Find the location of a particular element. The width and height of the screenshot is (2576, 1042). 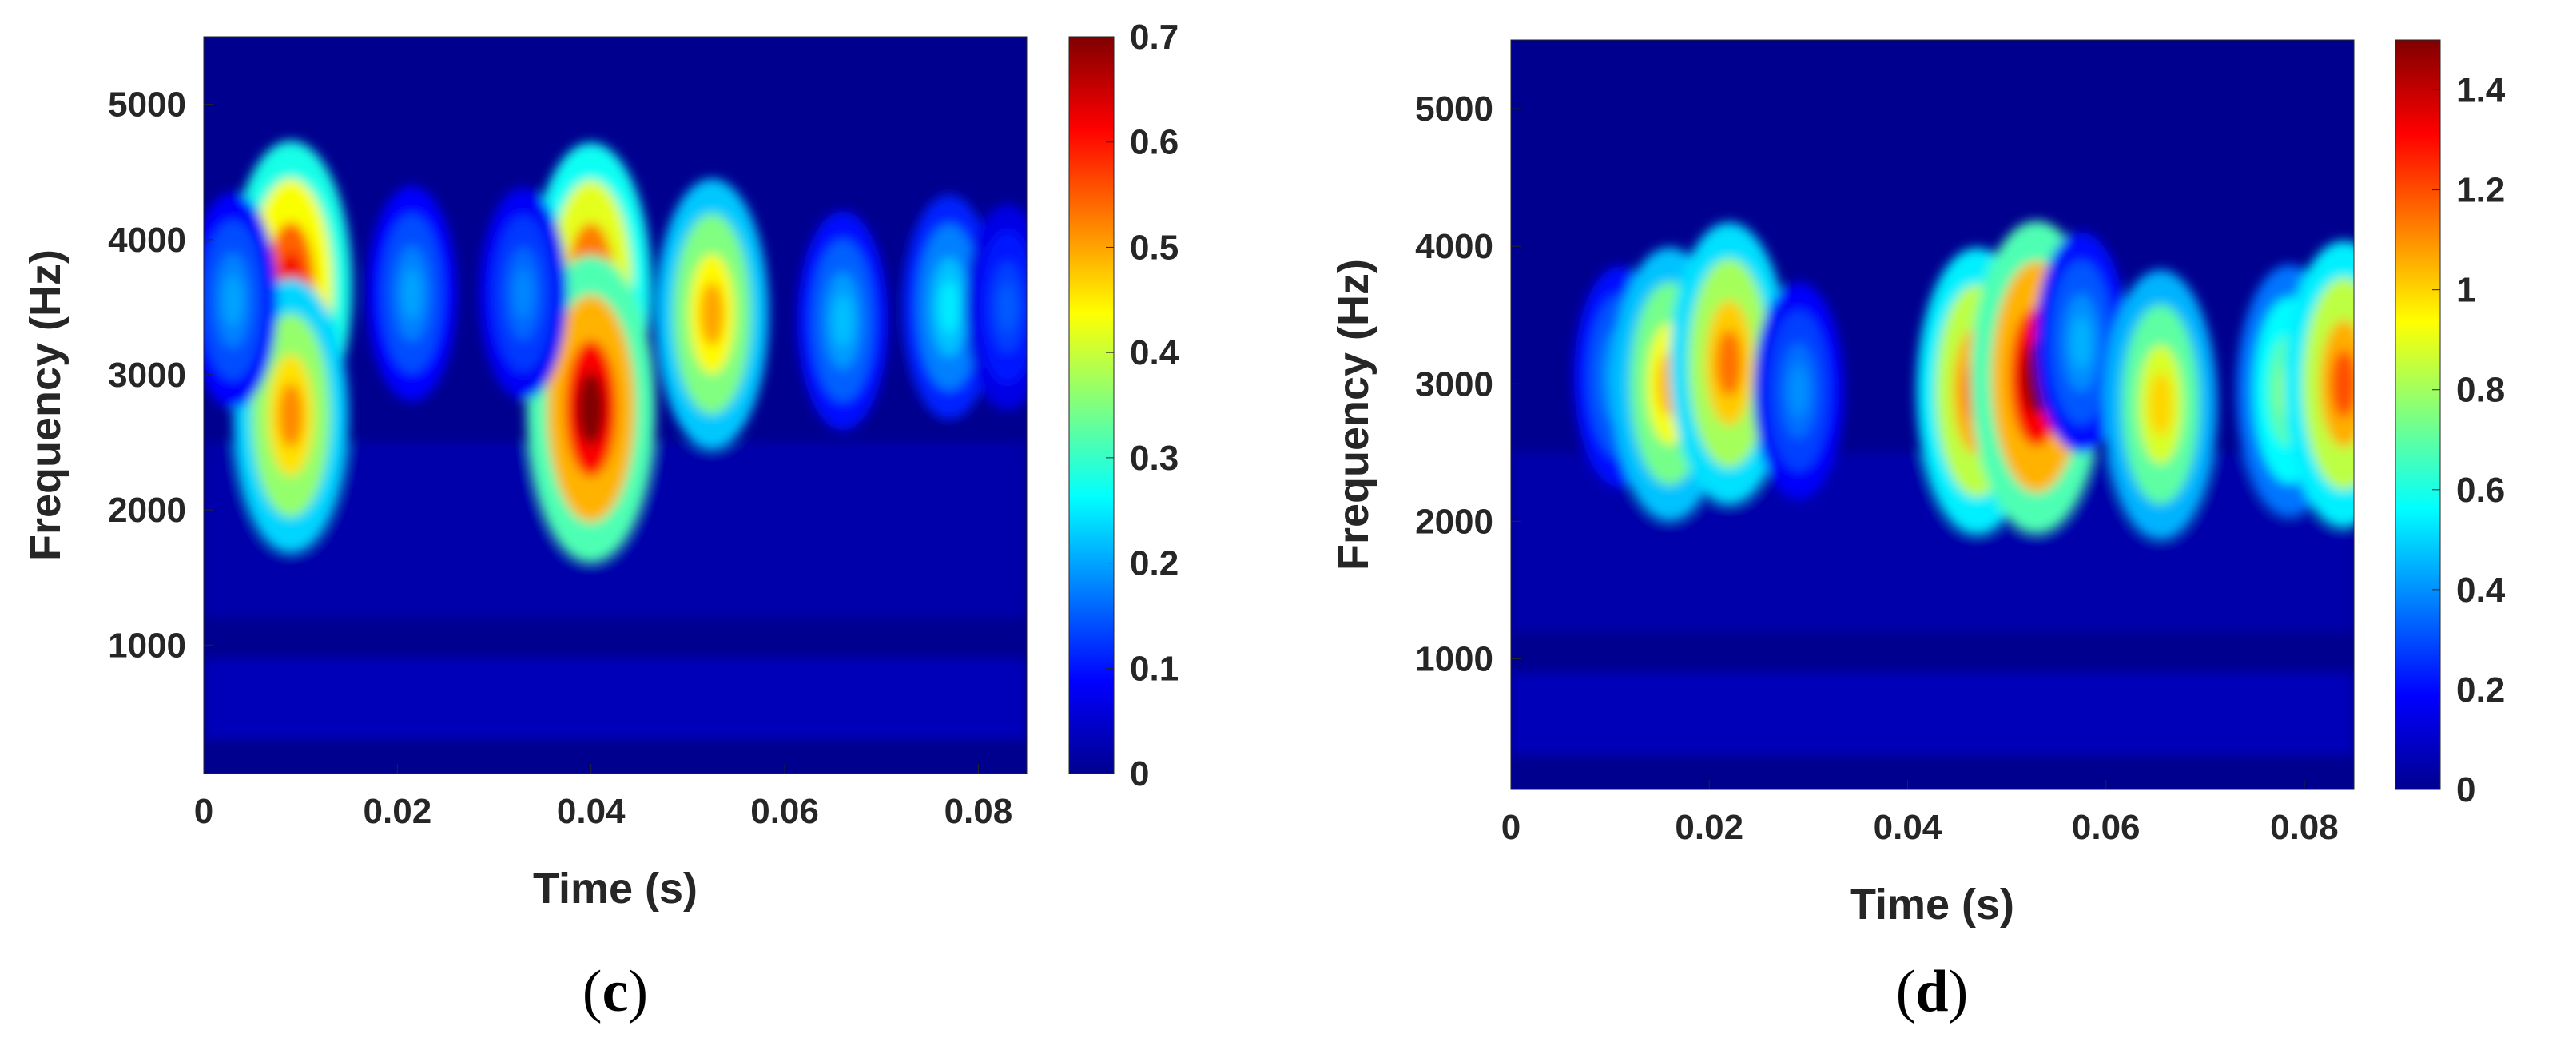

heatmap-d-ytick-label: 4000 is located at coordinates (1454, 247).